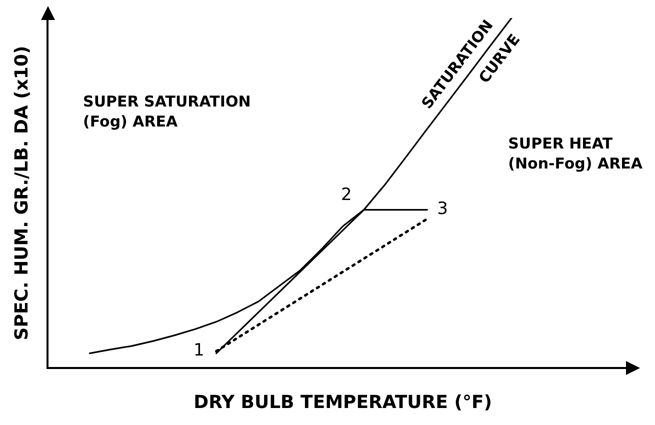  Describe the element at coordinates (21, 193) in the screenshot. I see `y-axis-title: SPEC. HUM. GR./LB. DA (x10)` at that location.